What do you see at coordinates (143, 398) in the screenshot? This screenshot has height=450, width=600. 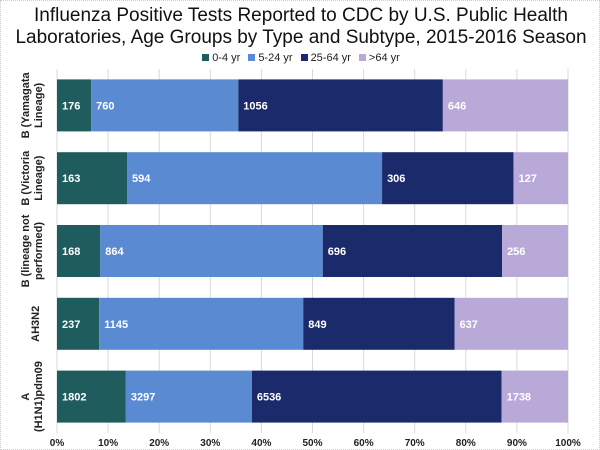 I see `data-label: 3297` at bounding box center [143, 398].